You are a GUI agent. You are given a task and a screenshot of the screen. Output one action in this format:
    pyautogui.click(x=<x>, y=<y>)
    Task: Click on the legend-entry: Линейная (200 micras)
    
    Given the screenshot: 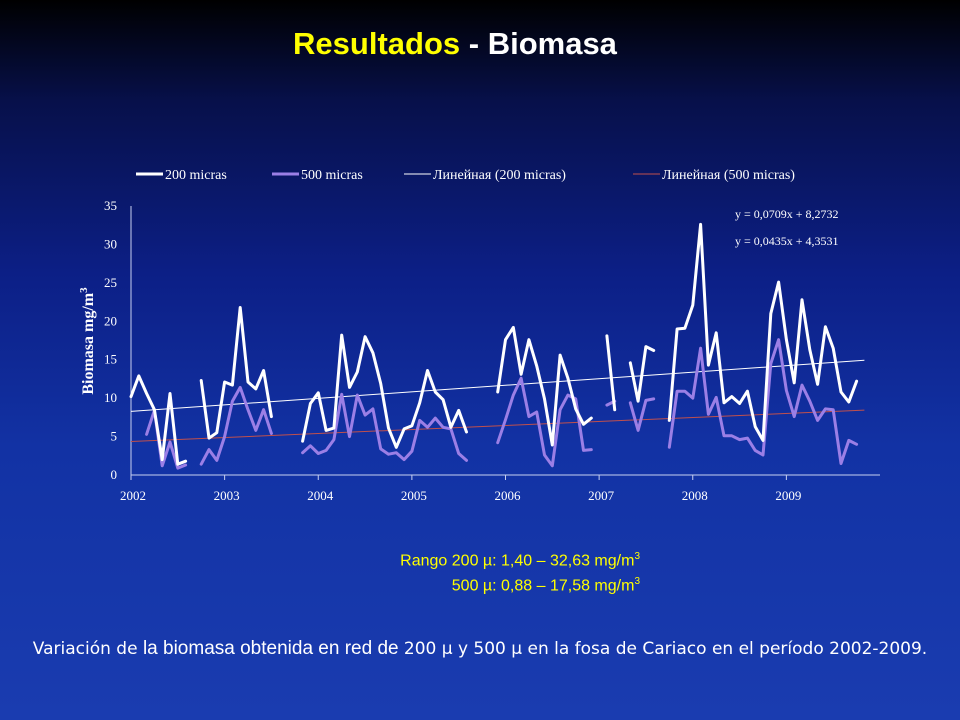 What is the action you would take?
    pyautogui.click(x=485, y=175)
    